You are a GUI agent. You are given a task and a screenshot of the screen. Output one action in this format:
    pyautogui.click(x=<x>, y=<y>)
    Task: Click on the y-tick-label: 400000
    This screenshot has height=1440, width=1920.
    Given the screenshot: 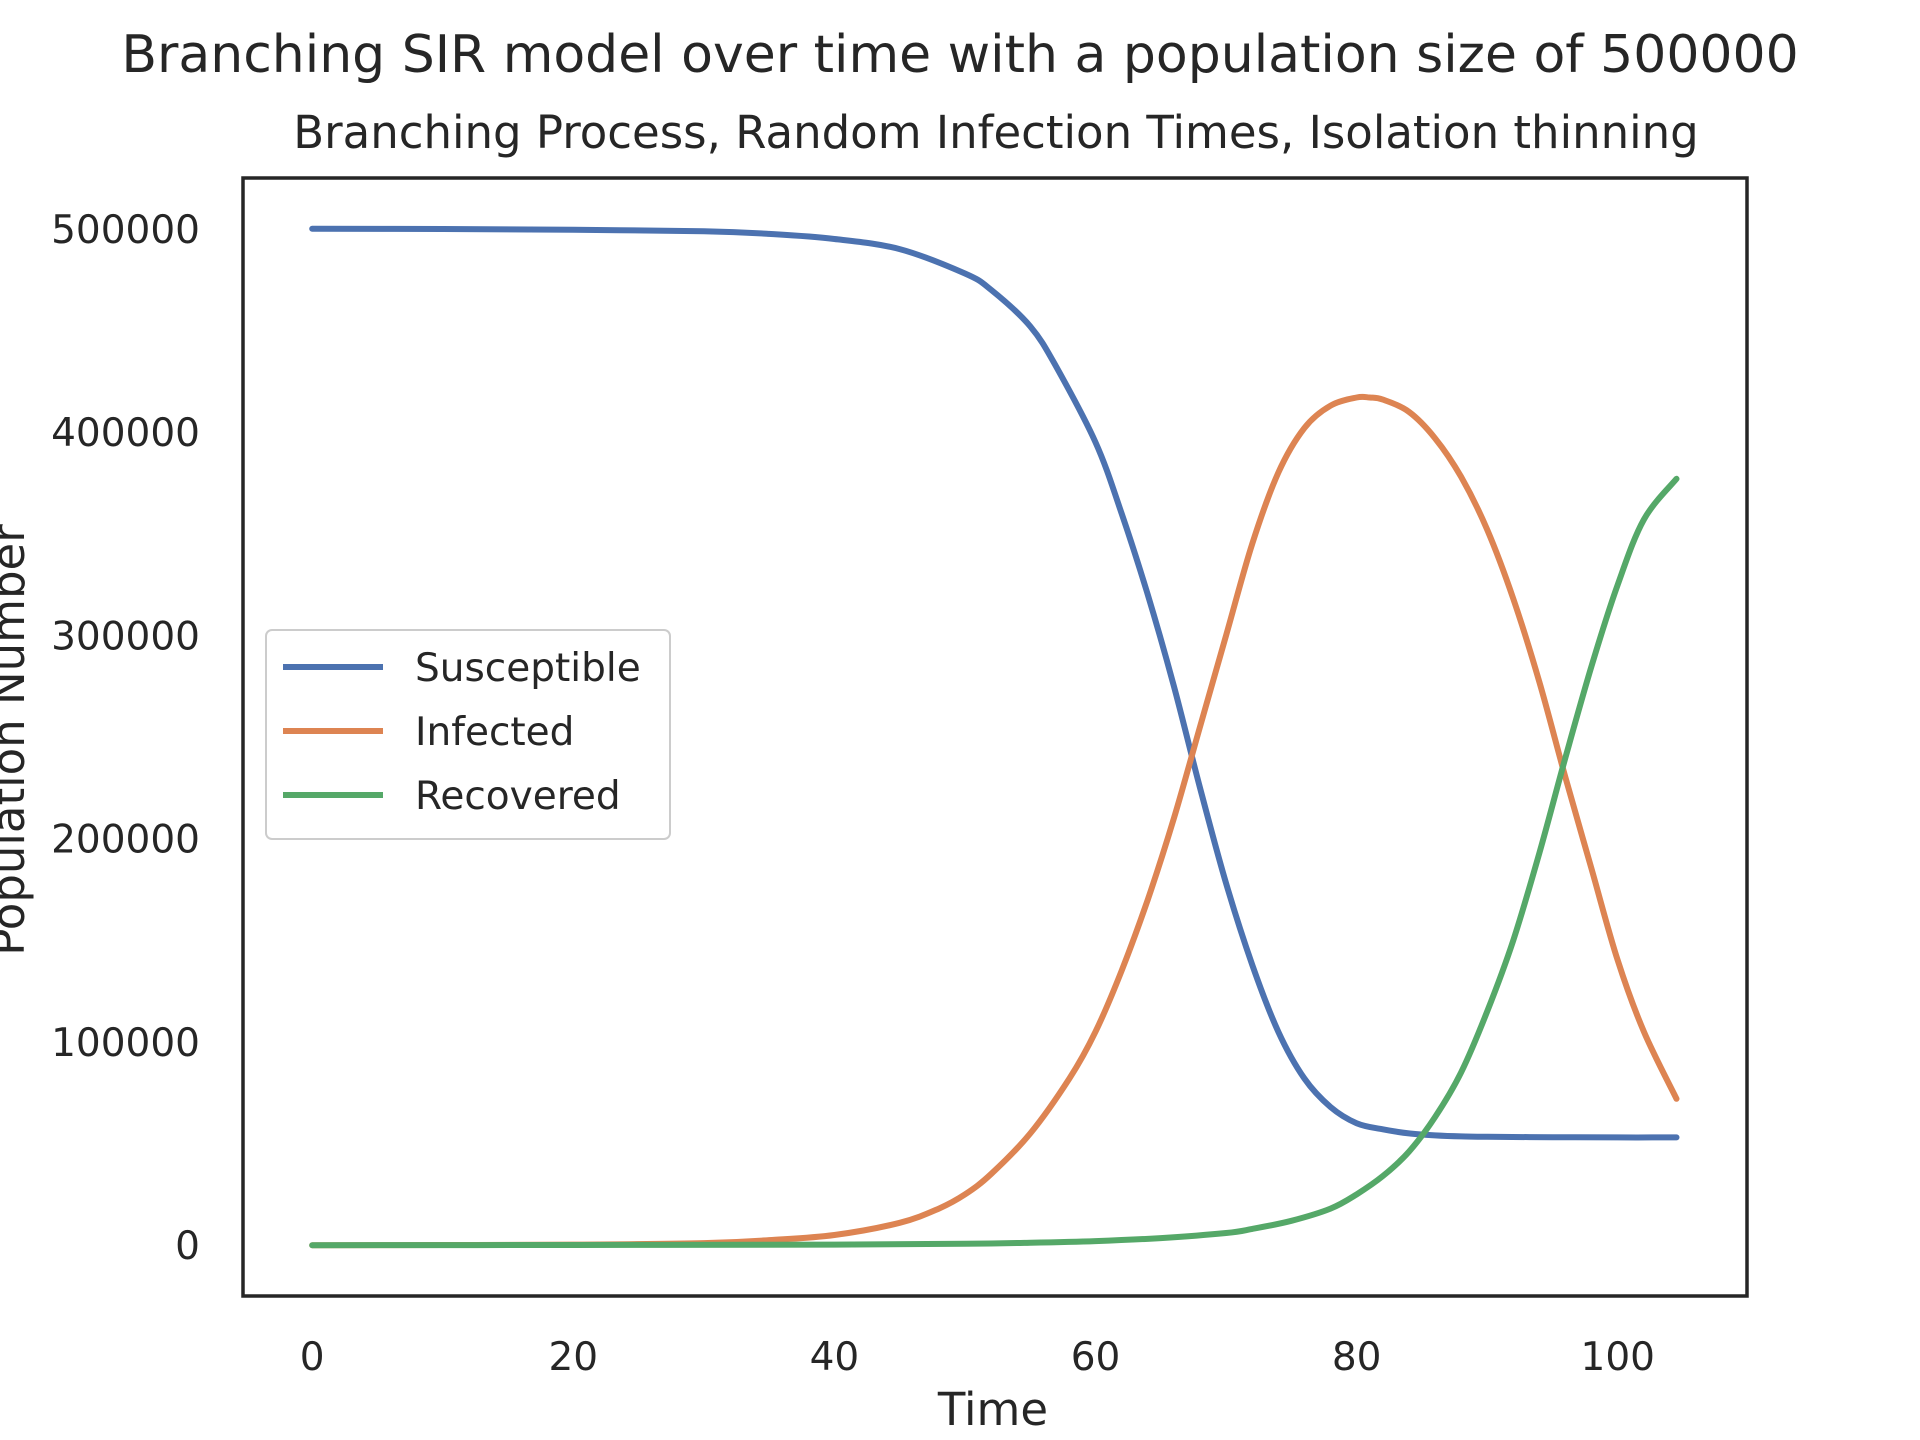 What is the action you would take?
    pyautogui.click(x=125, y=433)
    